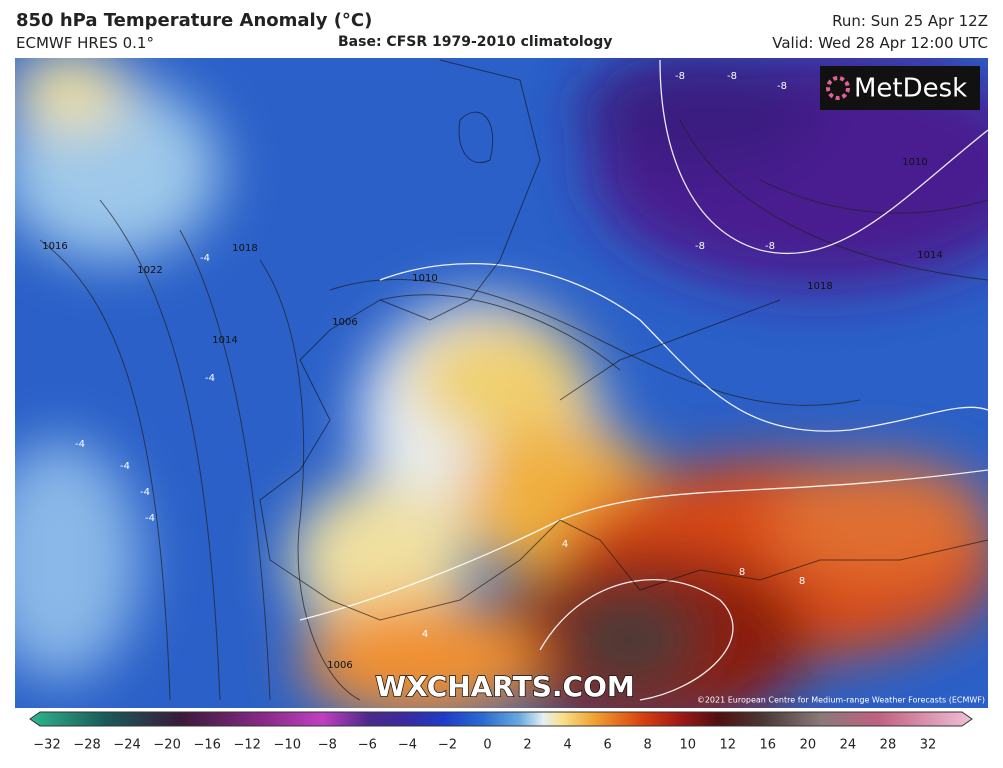 This screenshot has height=768, width=1003. Describe the element at coordinates (527, 745) in the screenshot. I see `colorbar-label: 2` at that location.